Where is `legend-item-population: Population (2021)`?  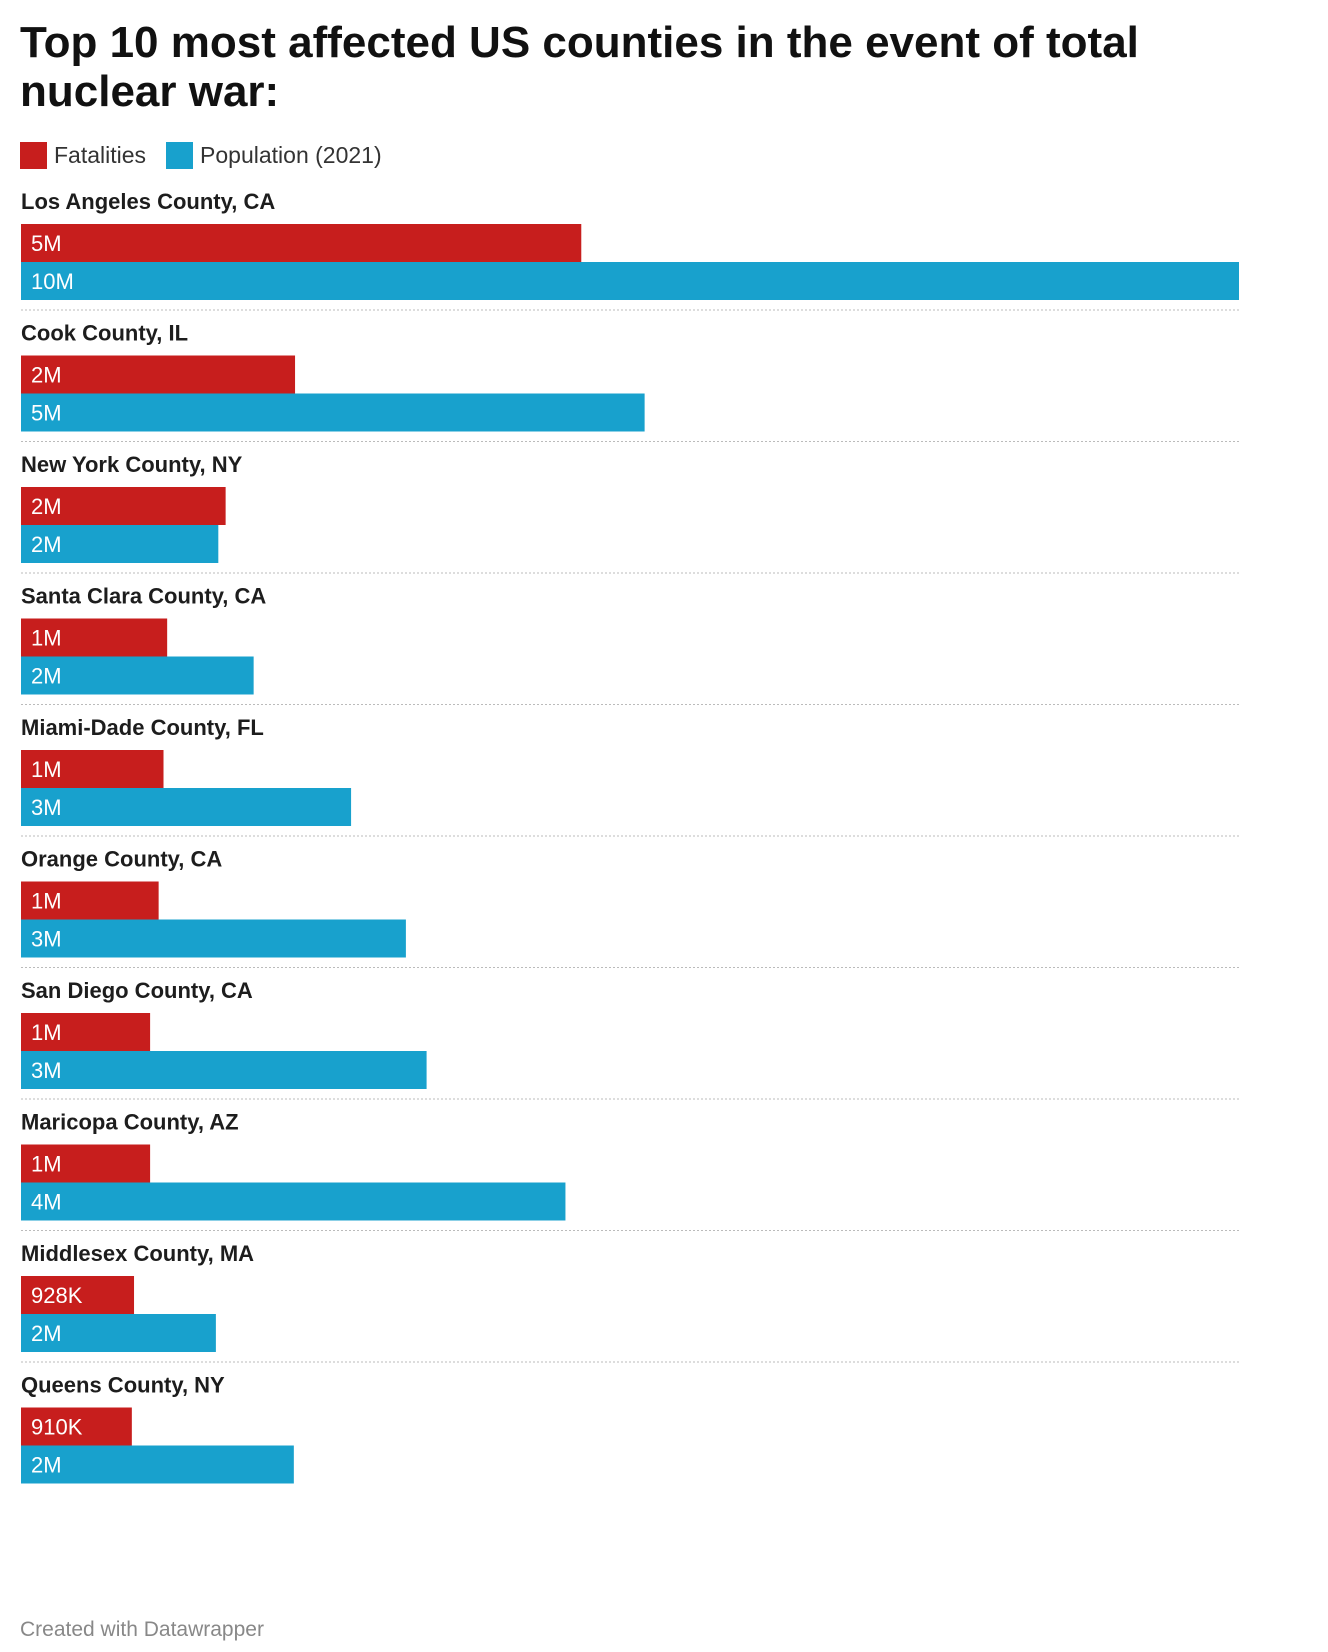 legend-item-population: Population (2021) is located at coordinates (274, 155).